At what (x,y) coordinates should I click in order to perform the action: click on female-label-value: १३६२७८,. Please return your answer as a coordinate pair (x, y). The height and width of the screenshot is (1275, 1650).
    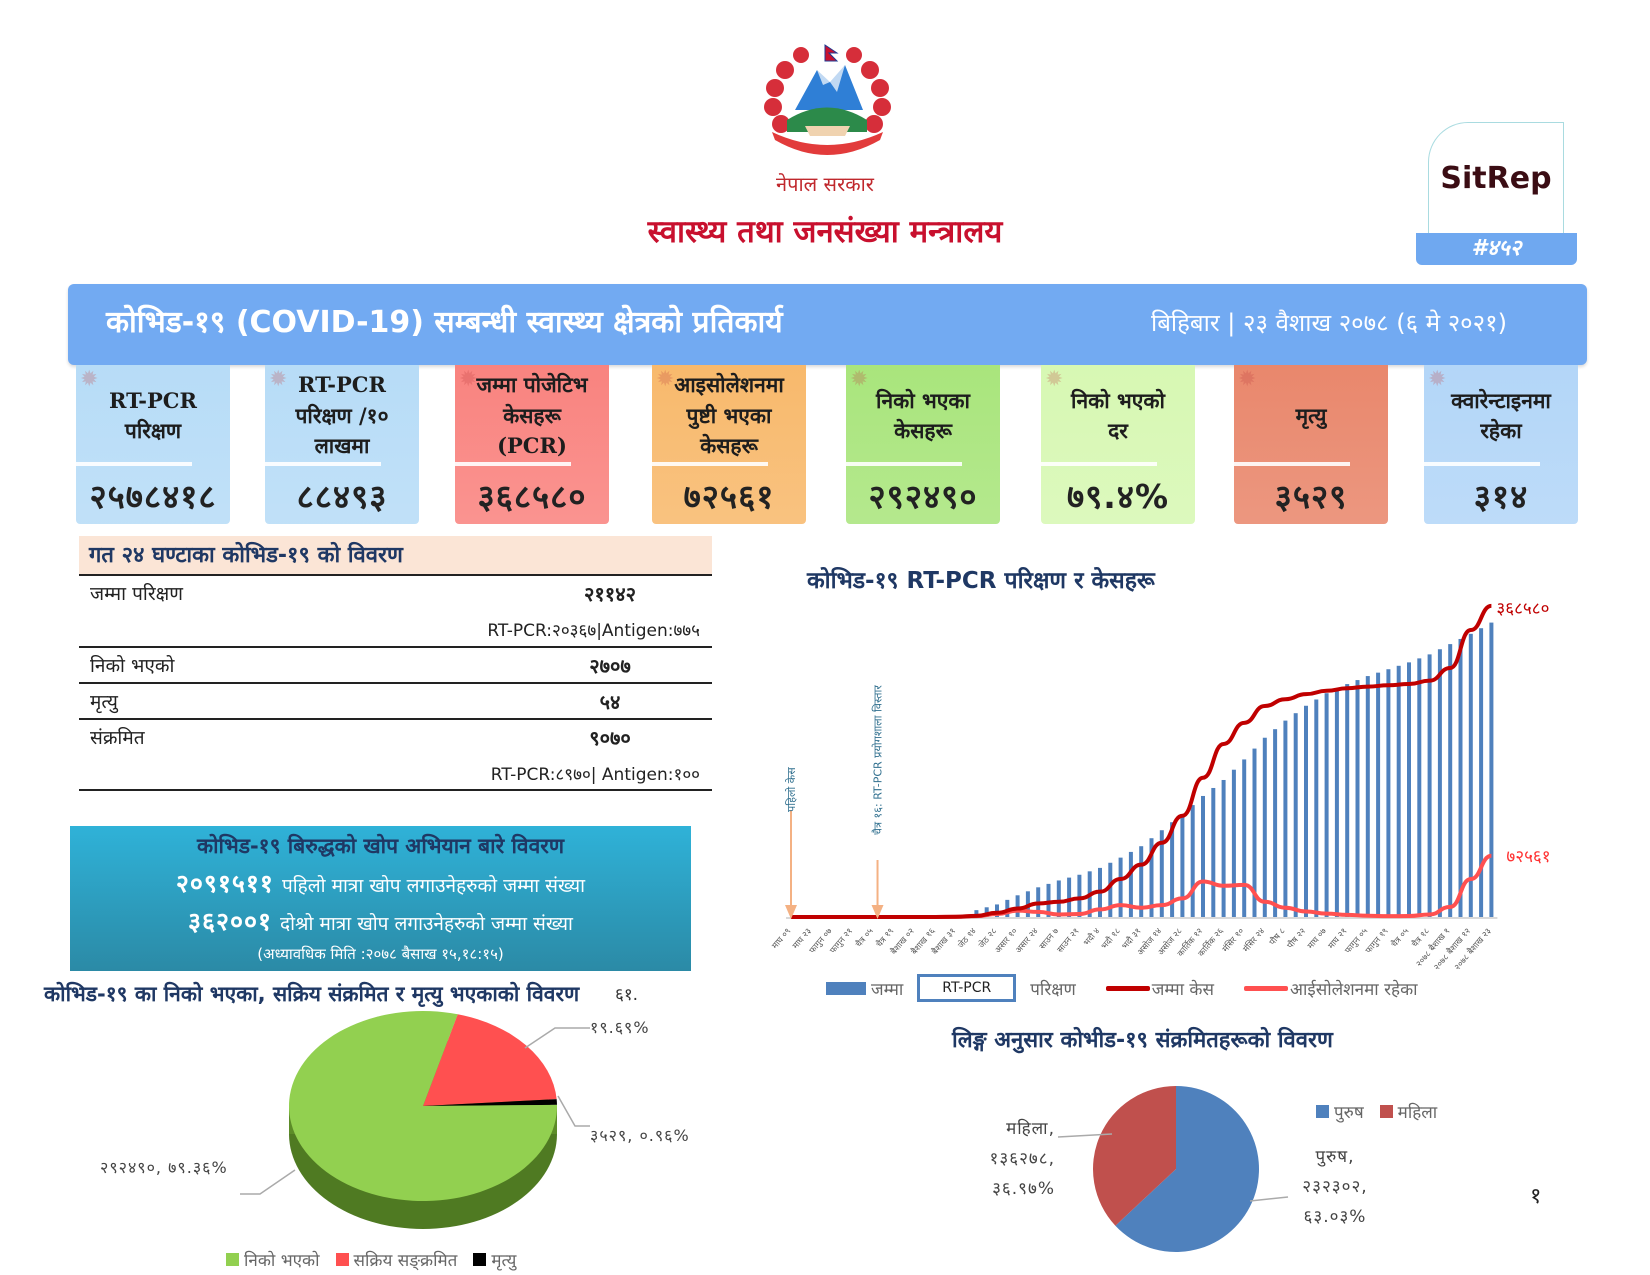
    Looking at the image, I should click on (1022, 1159).